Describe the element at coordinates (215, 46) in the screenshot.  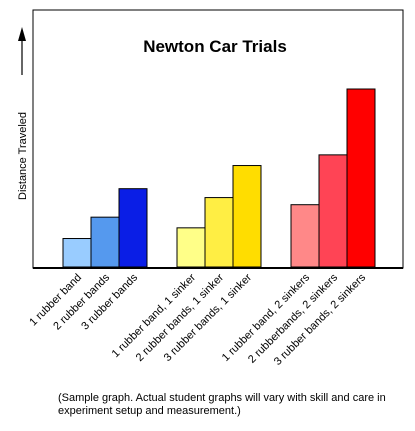
I see `chart-title: Newton Car Trials` at that location.